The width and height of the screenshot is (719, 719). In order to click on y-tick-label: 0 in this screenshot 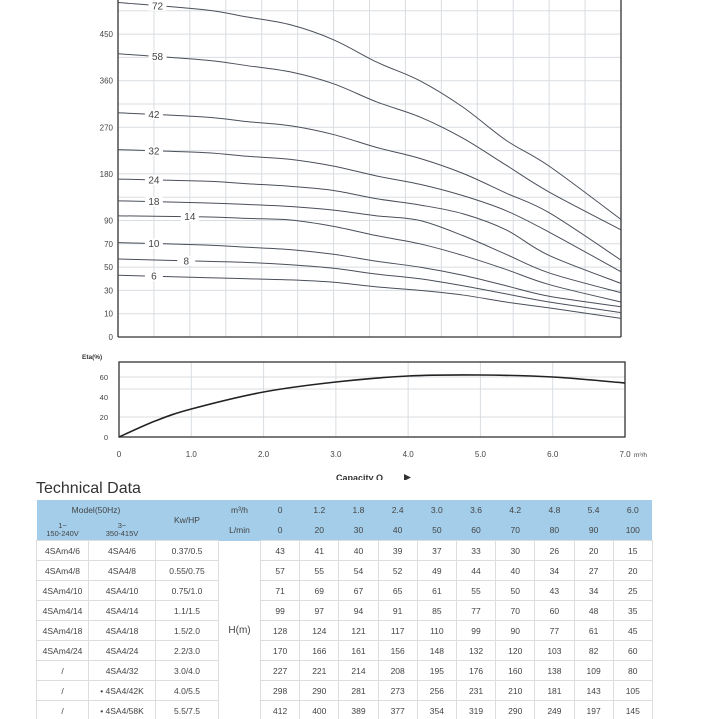, I will do `click(111, 337)`.